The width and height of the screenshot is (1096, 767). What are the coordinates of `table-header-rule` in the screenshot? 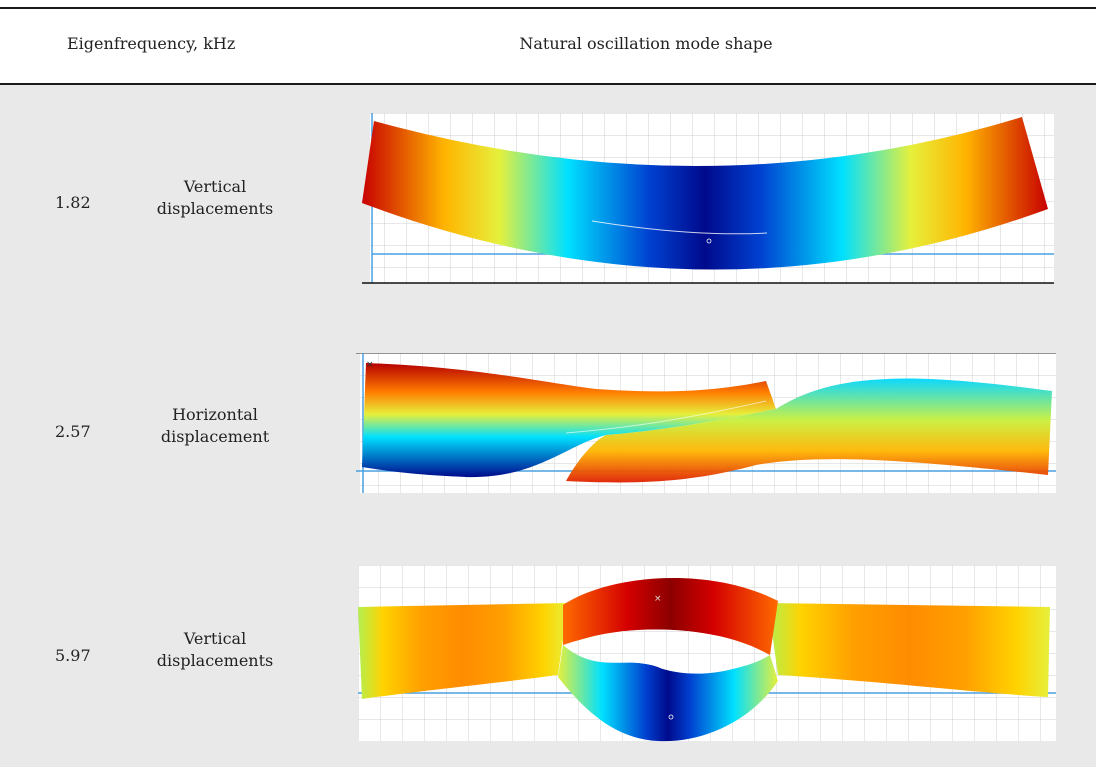 It's located at (548, 84).